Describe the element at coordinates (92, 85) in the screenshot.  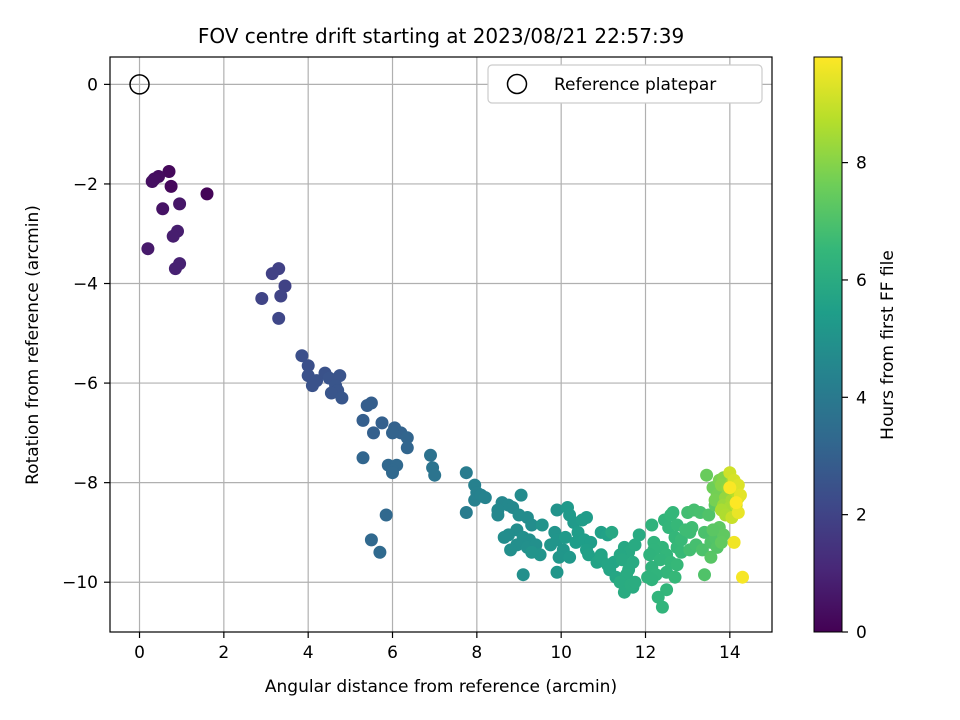
I see `y-tick-label: 0` at that location.